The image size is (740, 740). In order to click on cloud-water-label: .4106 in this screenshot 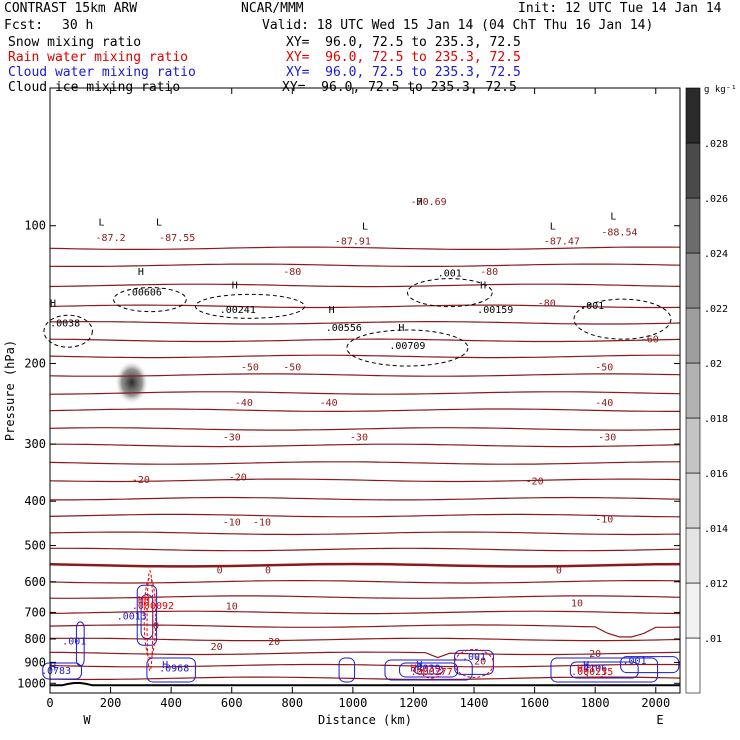, I will do `click(592, 668)`.